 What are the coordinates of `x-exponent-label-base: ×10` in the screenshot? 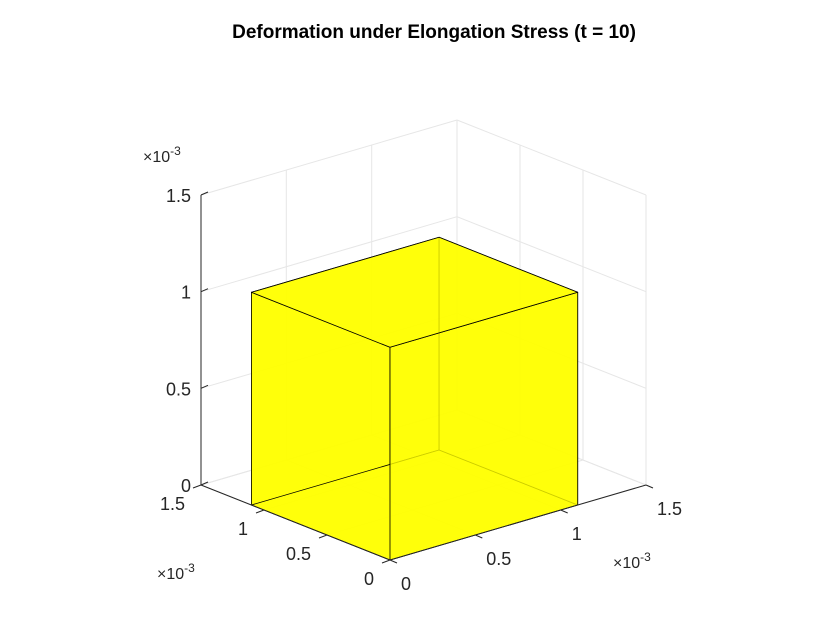 It's located at (626, 563).